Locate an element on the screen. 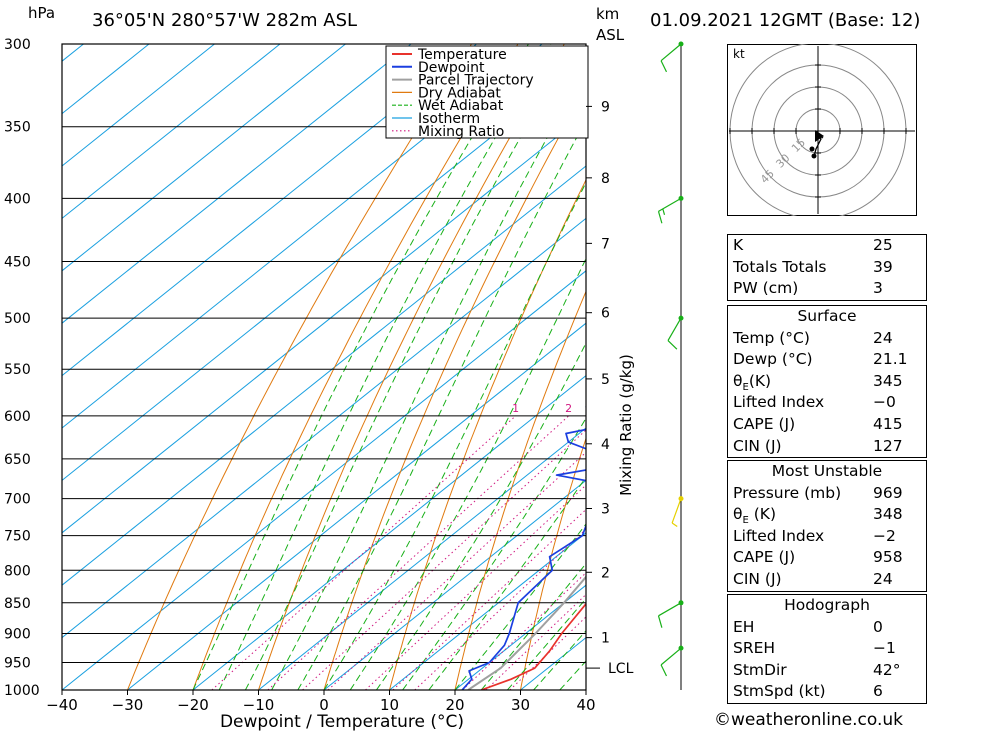 The height and width of the screenshot is (733, 1000). x-tick-label: −30 is located at coordinates (128, 705).